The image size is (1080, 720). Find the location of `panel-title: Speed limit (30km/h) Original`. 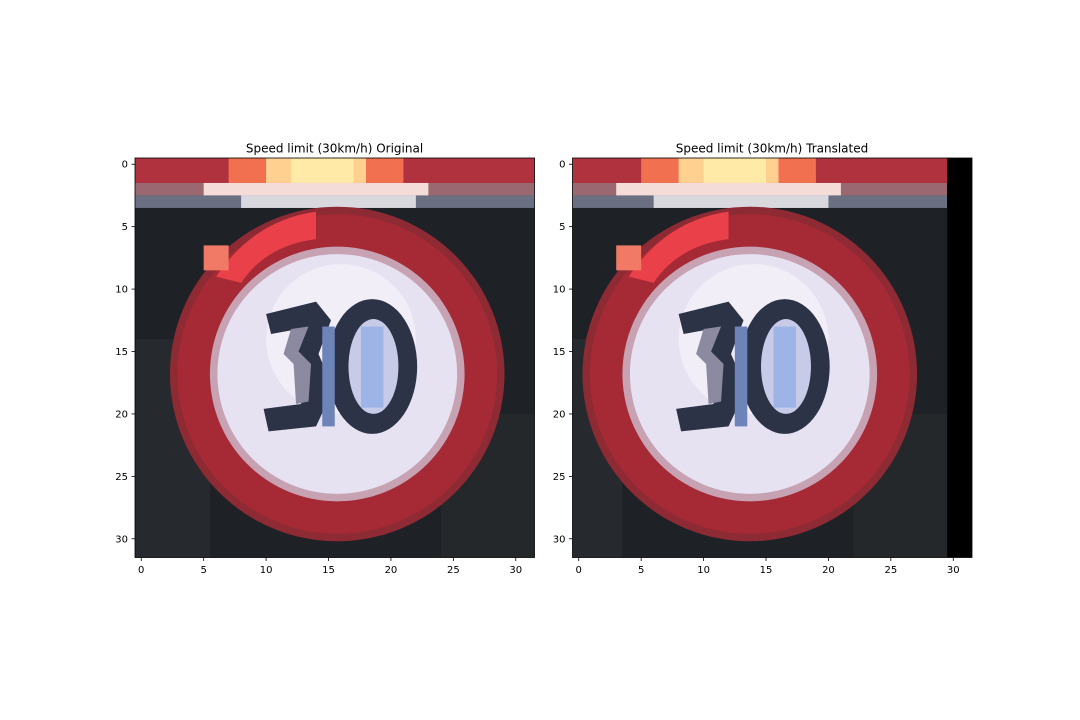

panel-title: Speed limit (30km/h) Original is located at coordinates (334, 149).